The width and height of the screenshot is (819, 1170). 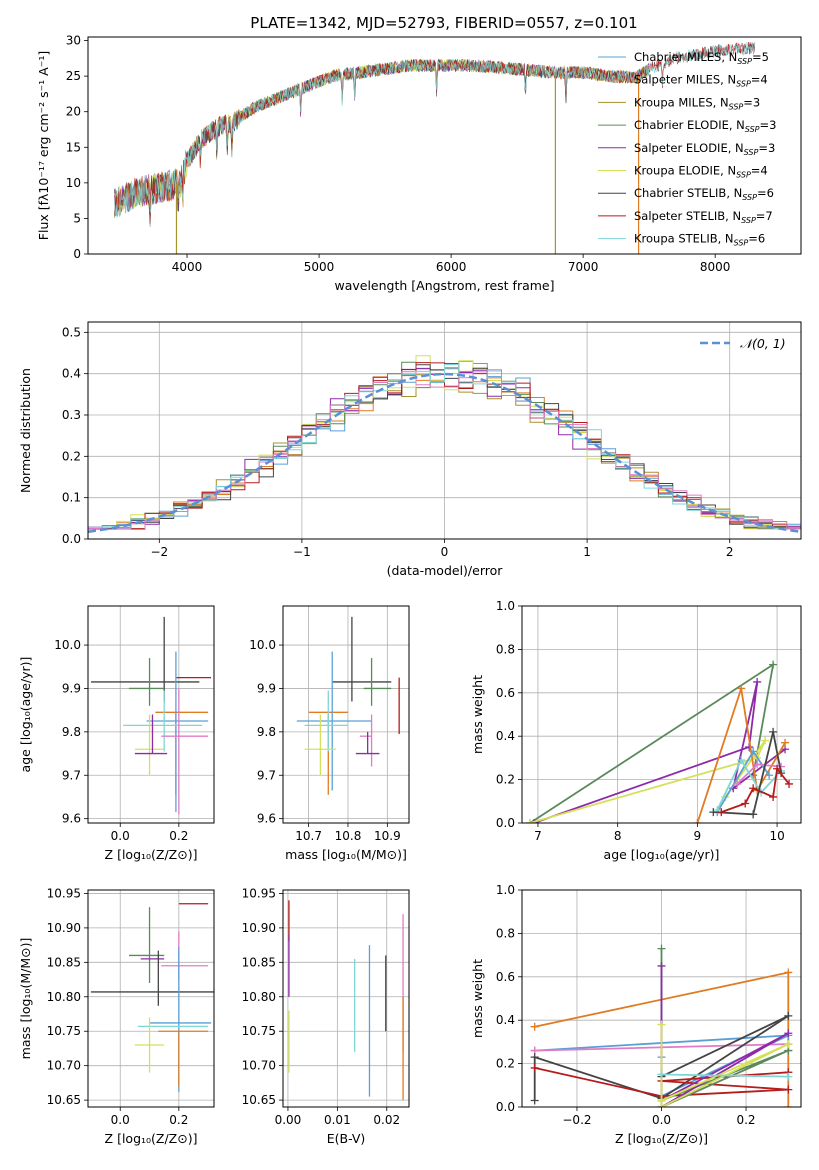 What do you see at coordinates (64, 1100) in the screenshot?
I see `y-tick-label: 10.65` at bounding box center [64, 1100].